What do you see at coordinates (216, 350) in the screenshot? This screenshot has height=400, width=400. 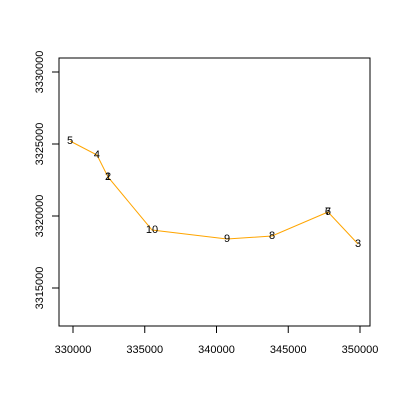 I see `x-tick-label: 340000` at bounding box center [216, 350].